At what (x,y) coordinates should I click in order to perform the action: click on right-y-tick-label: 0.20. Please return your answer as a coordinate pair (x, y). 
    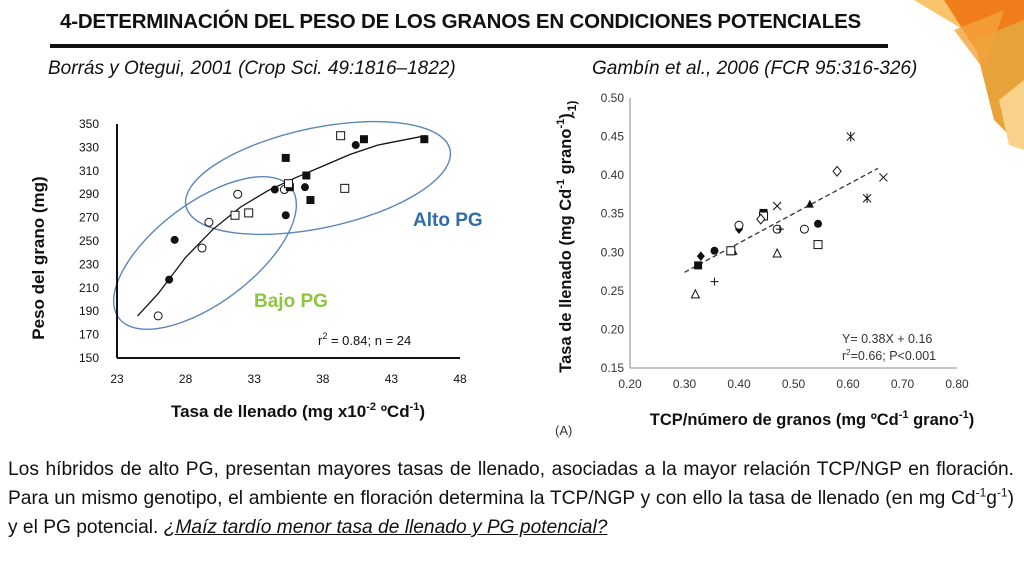
    Looking at the image, I should click on (613, 329).